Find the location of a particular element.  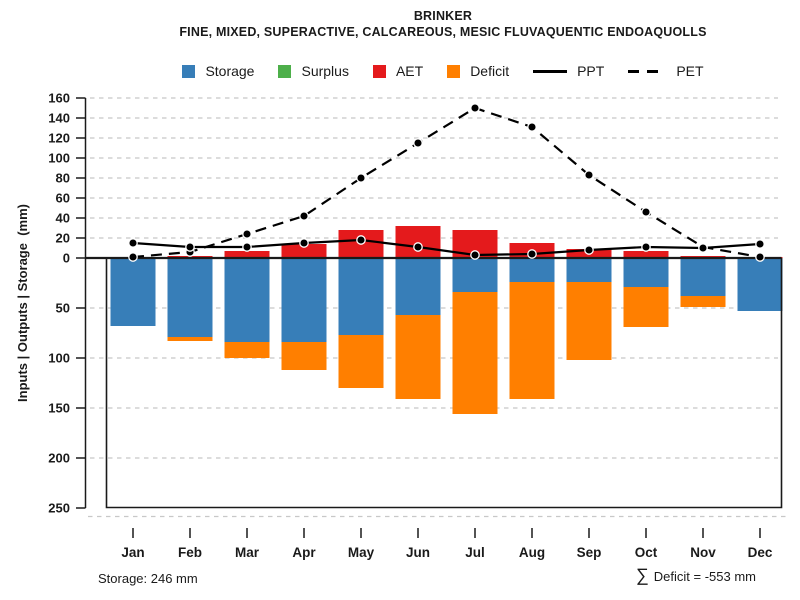

bar-storage-oct is located at coordinates (646, 272).